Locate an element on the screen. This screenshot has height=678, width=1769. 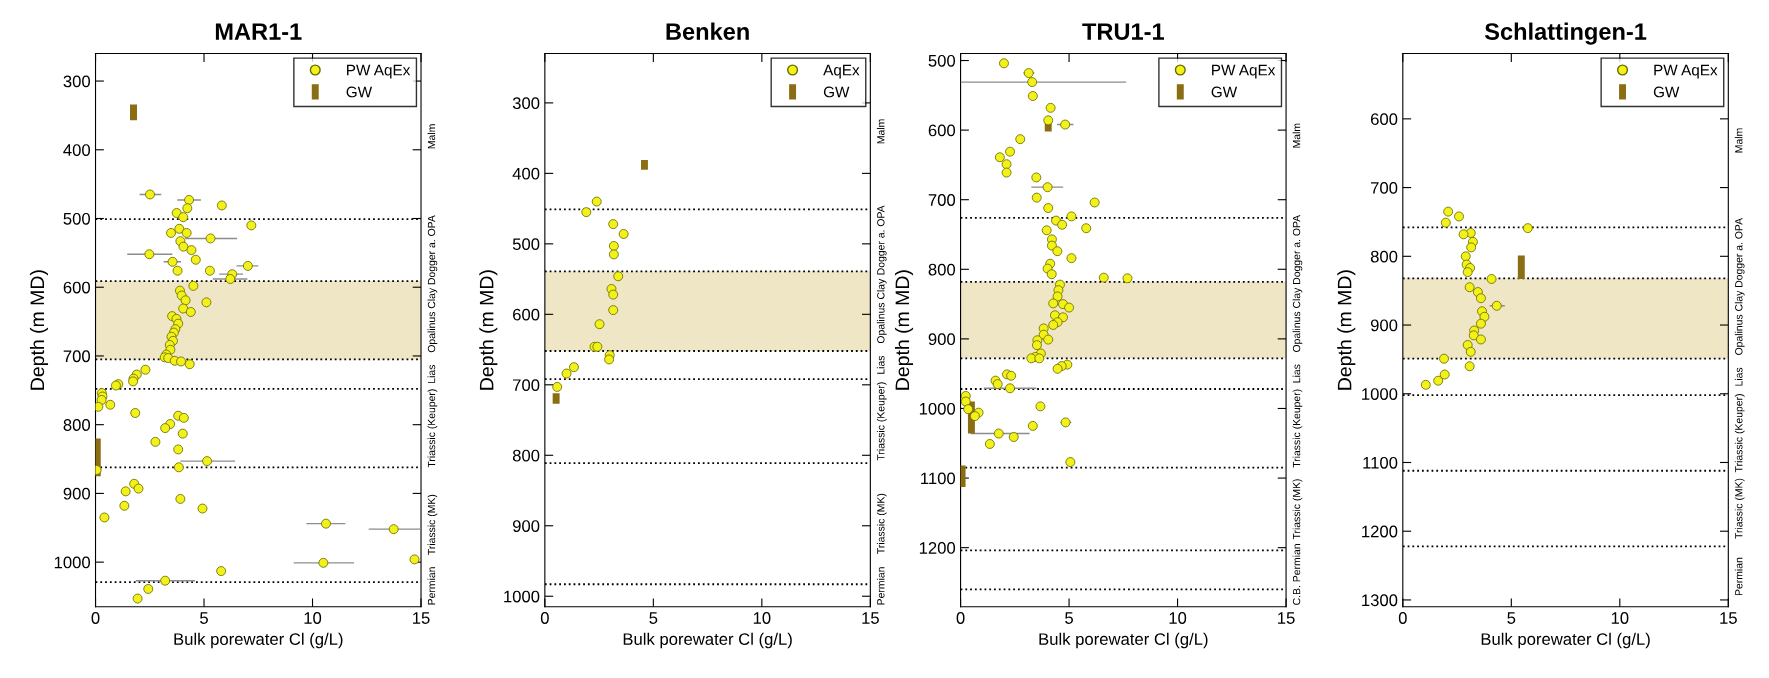
y-tick-label: 1300 is located at coordinates (1380, 600).